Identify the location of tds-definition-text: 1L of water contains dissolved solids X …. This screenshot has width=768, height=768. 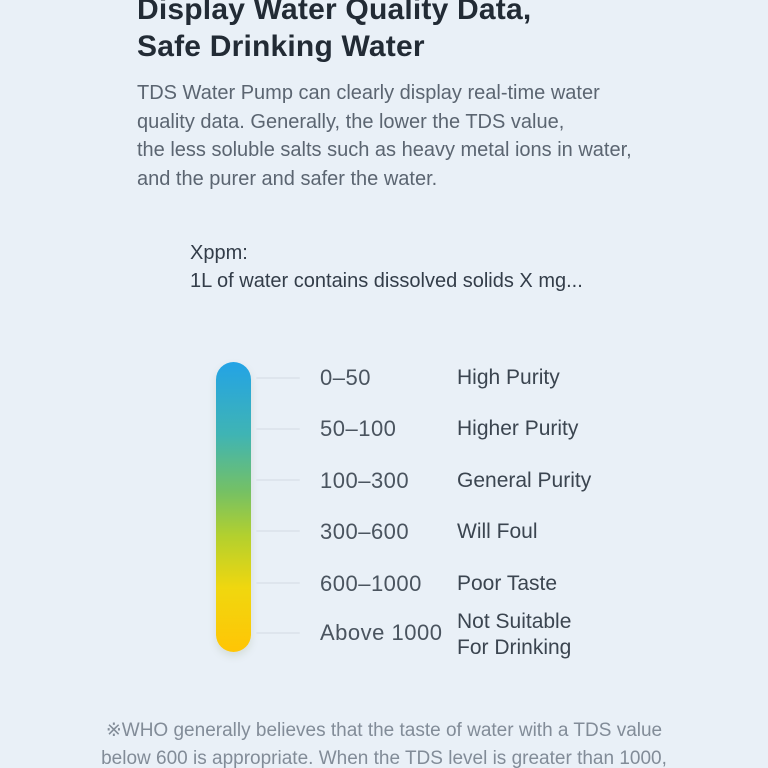
(386, 281).